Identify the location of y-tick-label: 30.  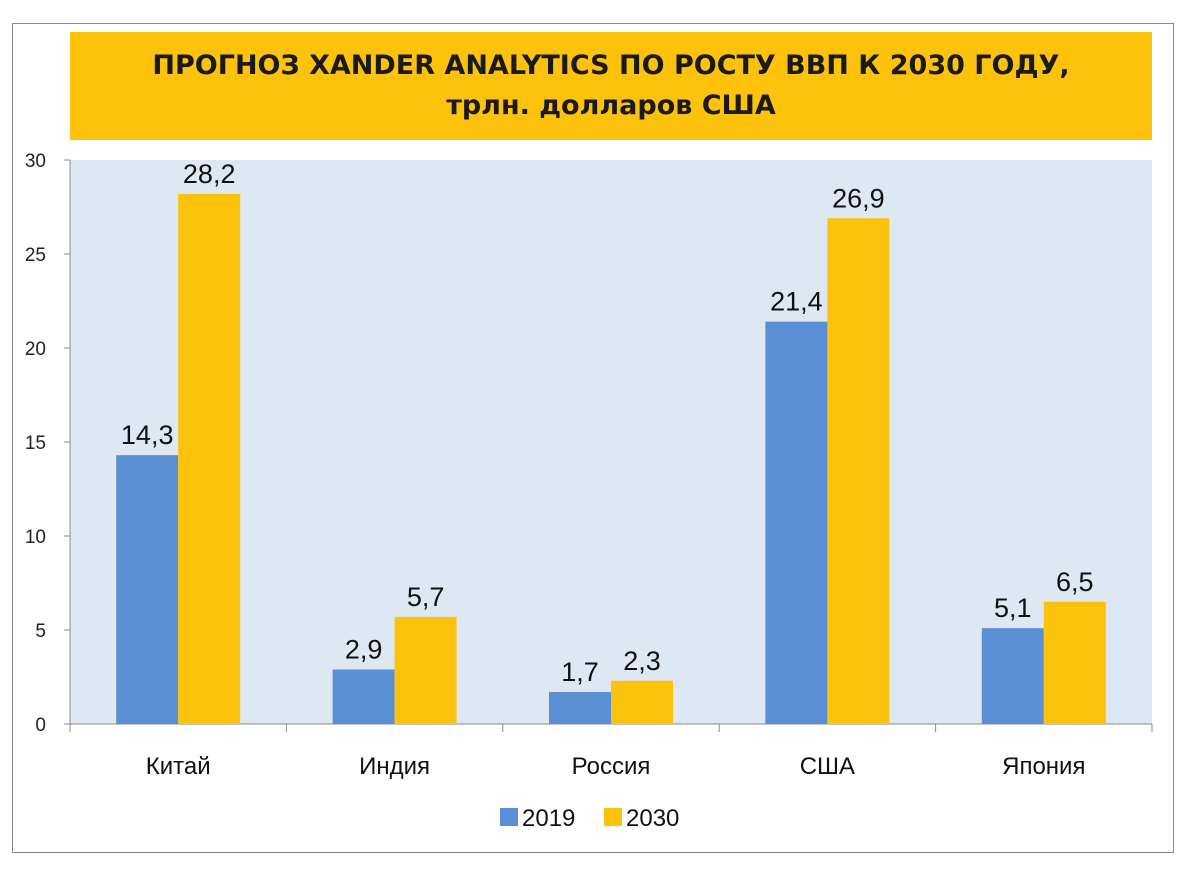
(35, 161).